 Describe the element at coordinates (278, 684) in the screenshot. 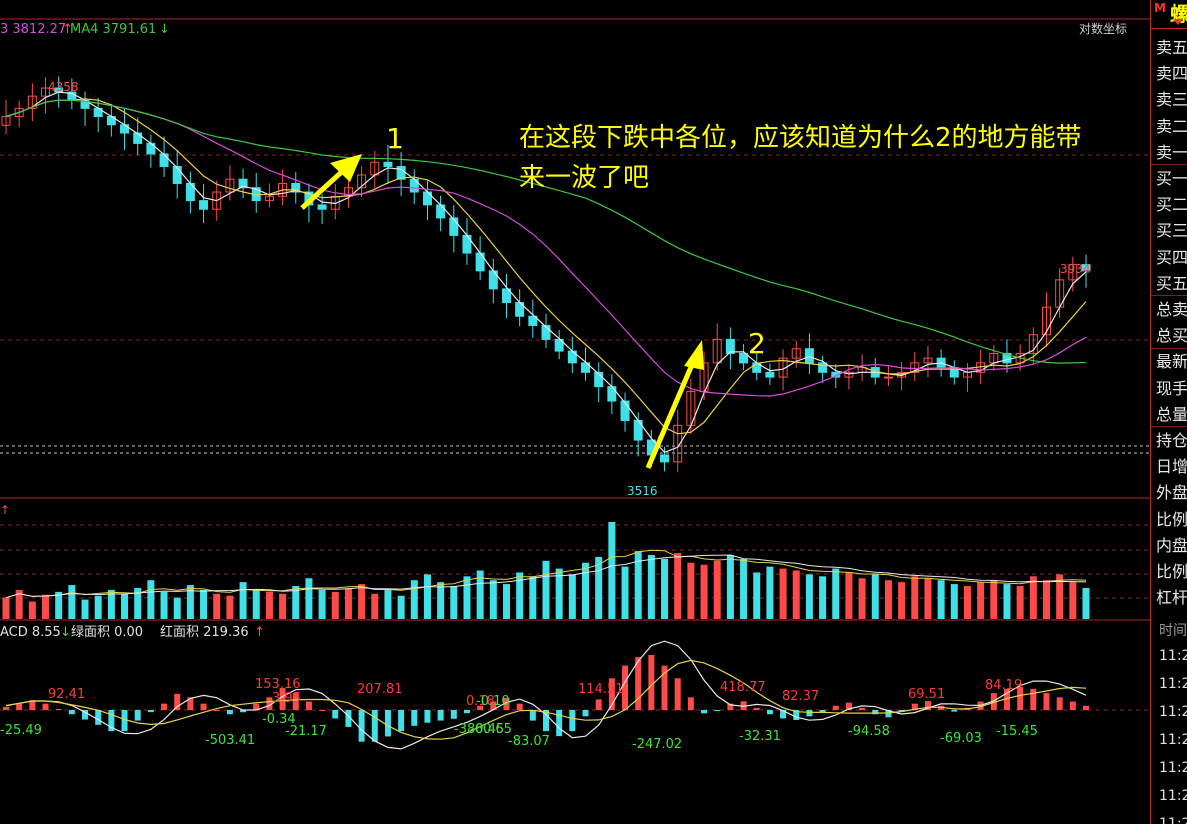

I see `macd-value-label: 153.16` at that location.